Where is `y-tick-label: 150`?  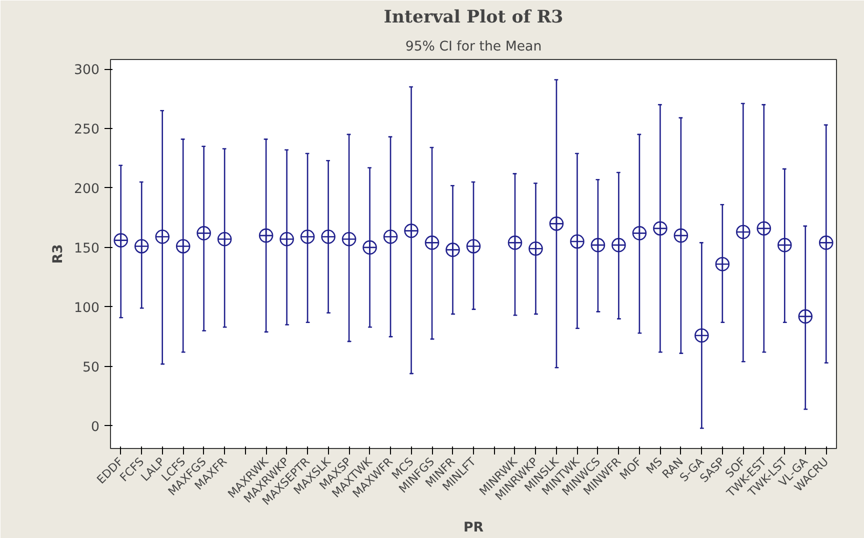 y-tick-label: 150 is located at coordinates (87, 248).